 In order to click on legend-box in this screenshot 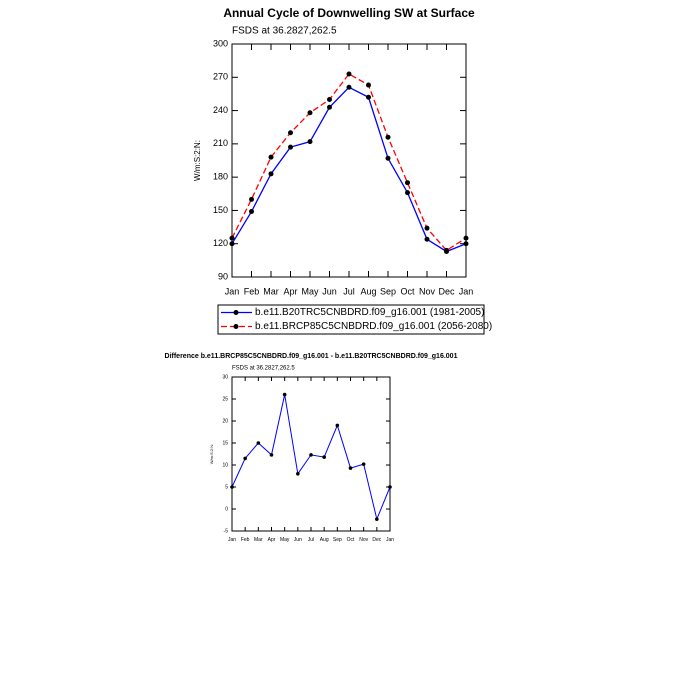, I will do `click(351, 319)`.